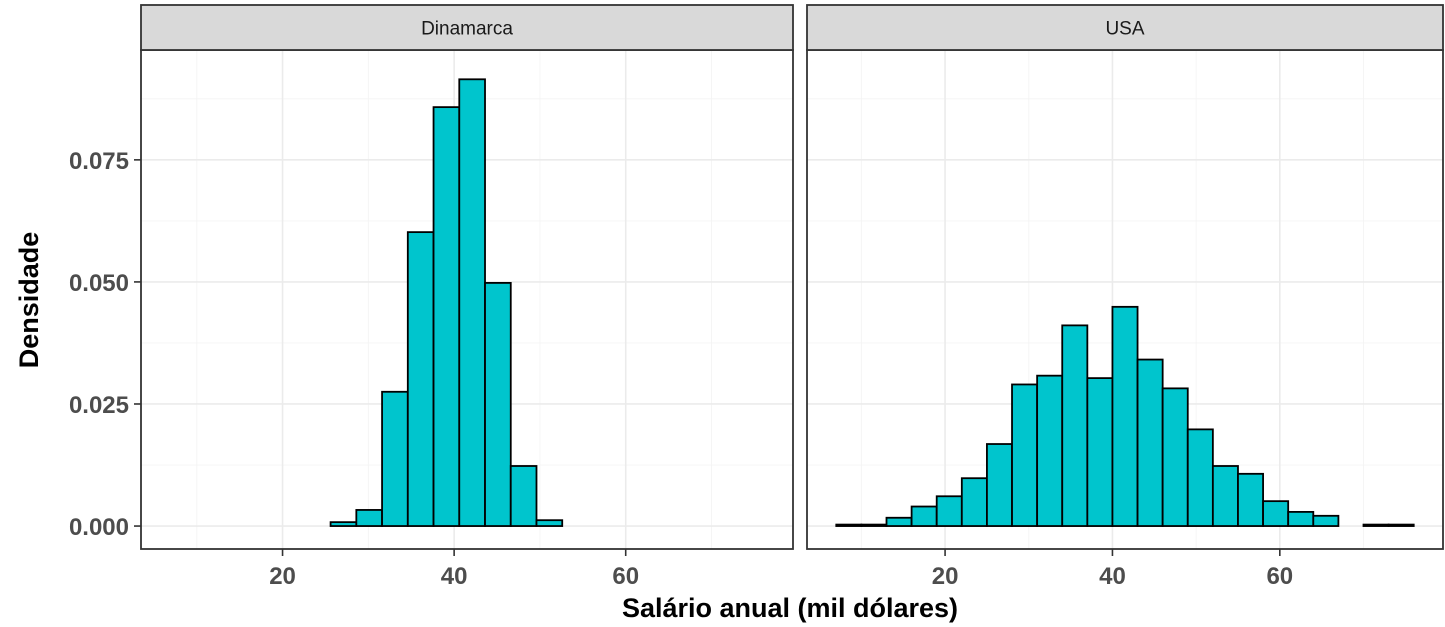 This screenshot has width=1445, height=627. I want to click on facet-strip-label: Dinamarca, so click(467, 29).